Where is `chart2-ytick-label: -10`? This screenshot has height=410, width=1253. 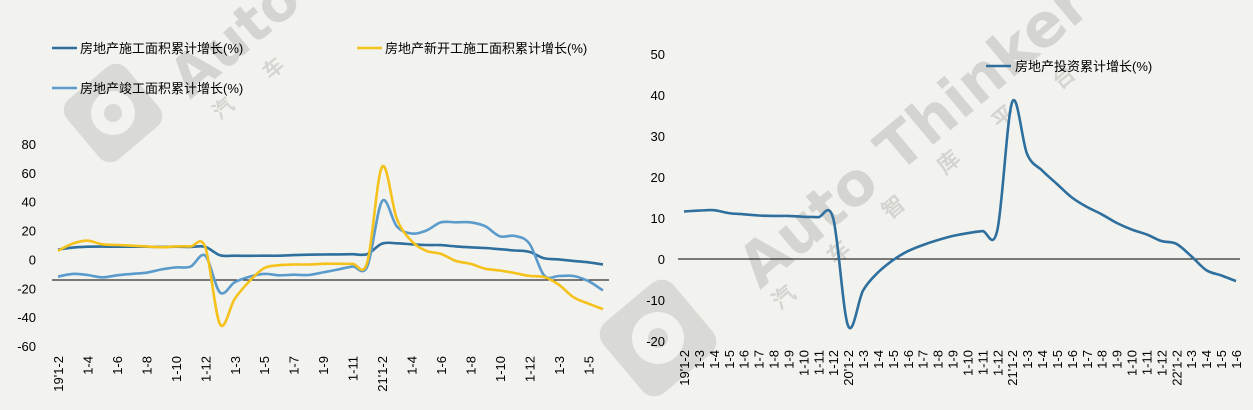 chart2-ytick-label: -10 is located at coordinates (655, 300).